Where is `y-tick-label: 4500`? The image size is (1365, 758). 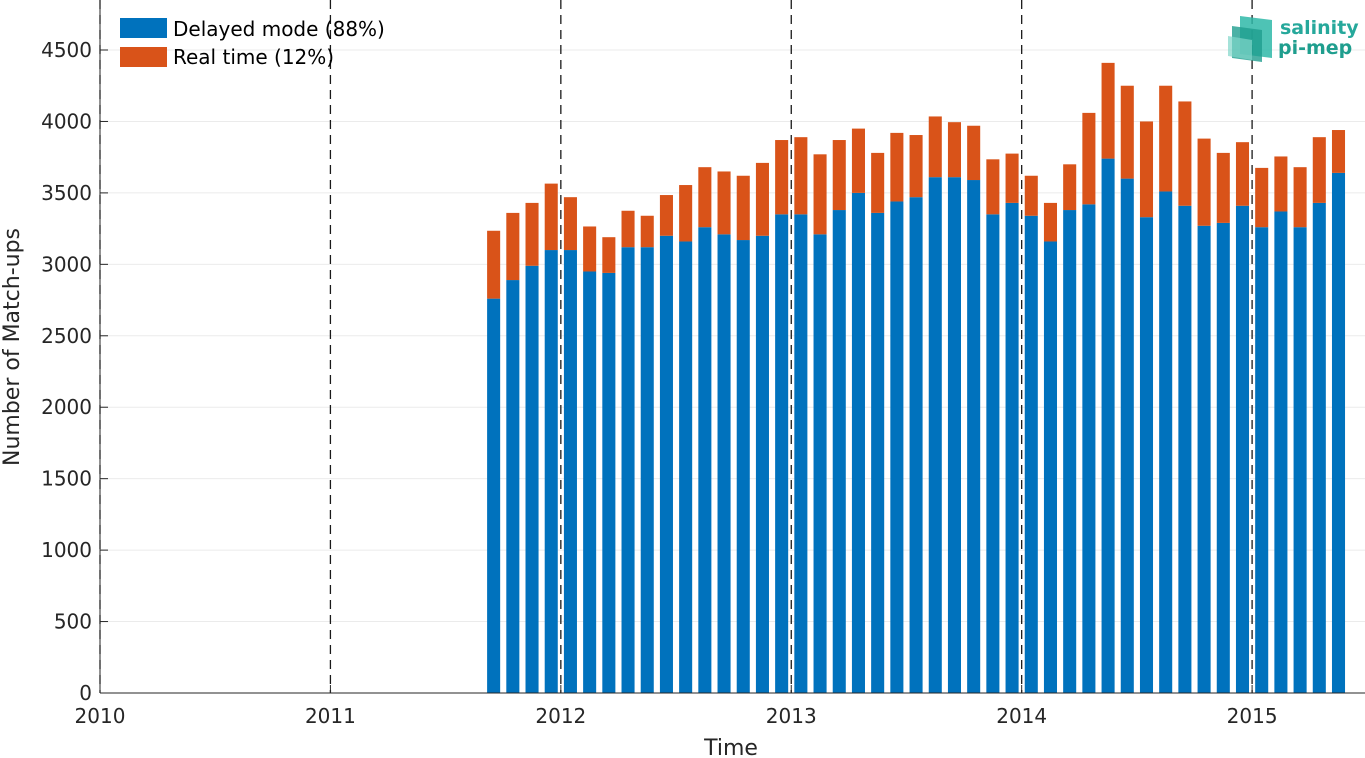 y-tick-label: 4500 is located at coordinates (66, 50).